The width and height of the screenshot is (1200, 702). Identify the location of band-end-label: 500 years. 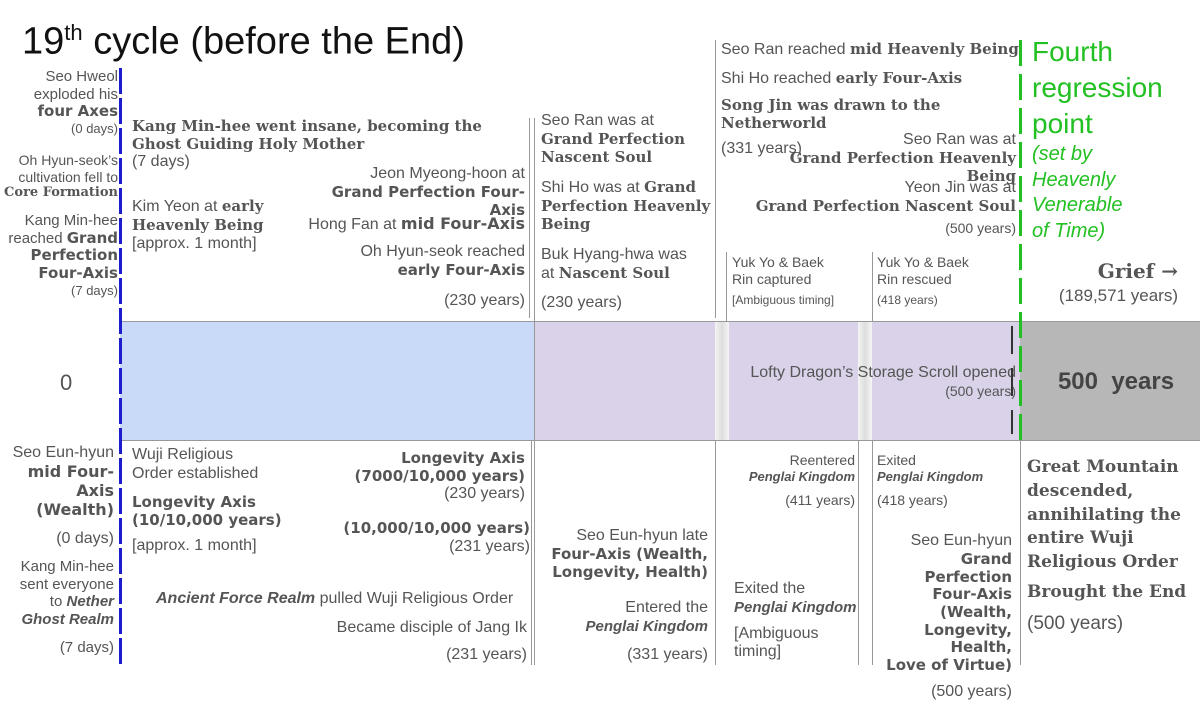
(1116, 381).